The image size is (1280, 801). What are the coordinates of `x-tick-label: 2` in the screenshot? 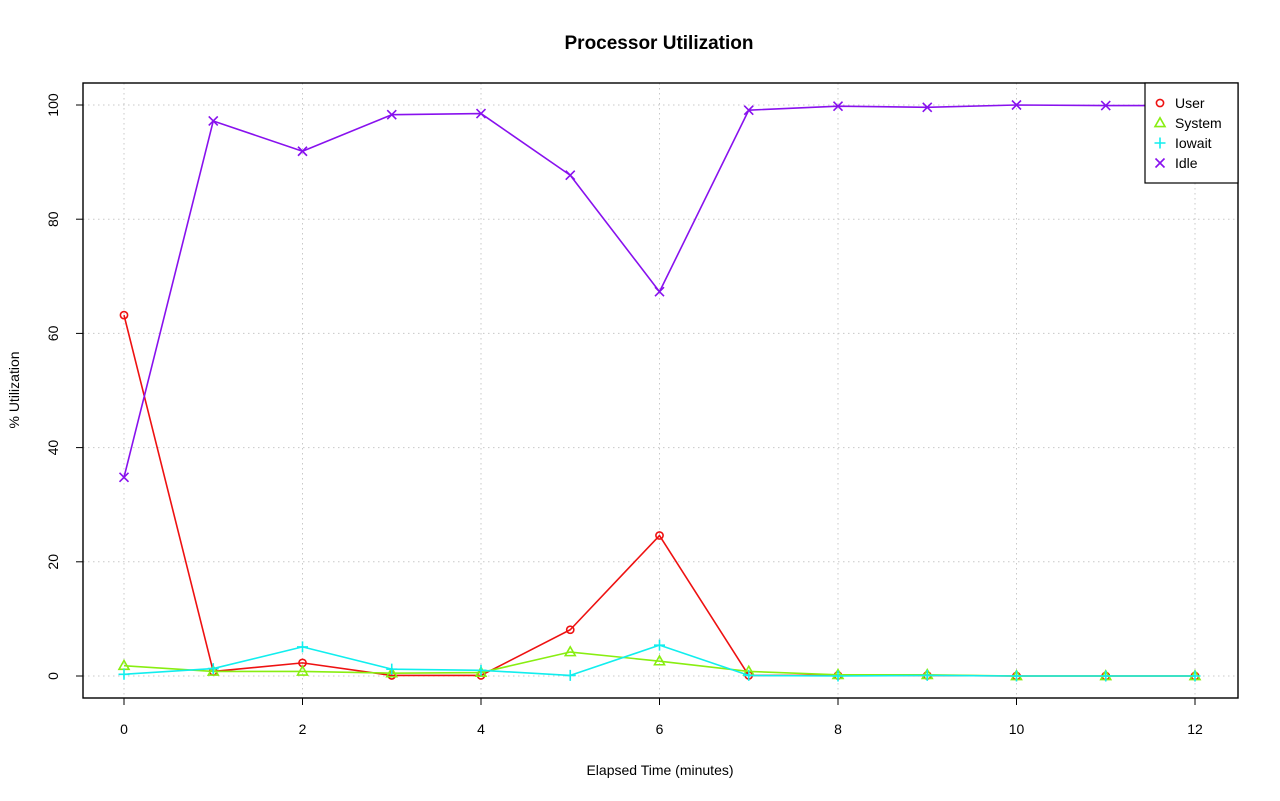 It's located at (303, 729).